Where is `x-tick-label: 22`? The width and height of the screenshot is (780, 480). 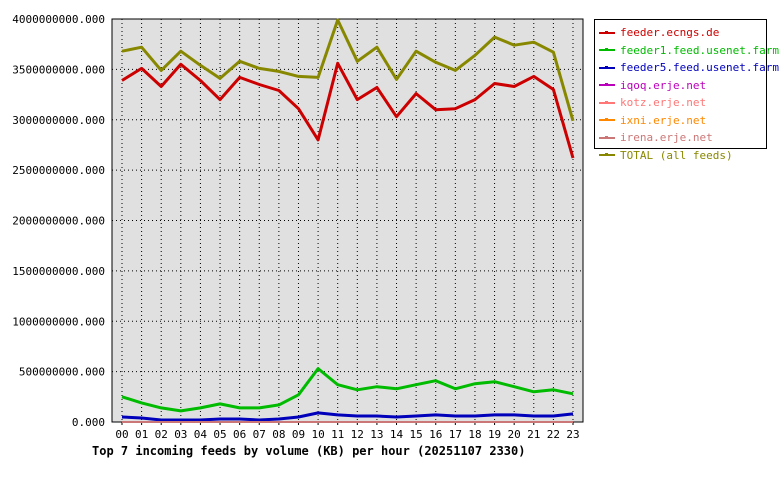
x-tick-label: 22 is located at coordinates (553, 434).